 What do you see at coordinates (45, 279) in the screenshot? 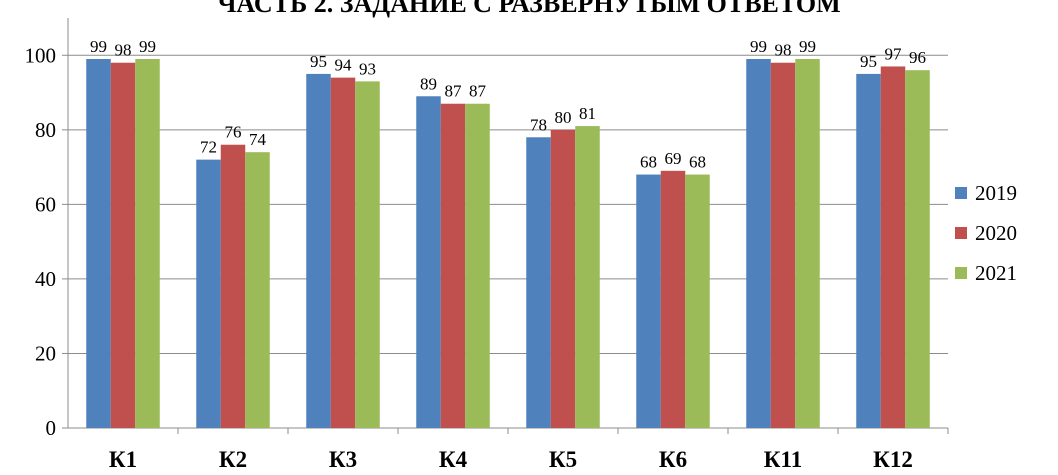
I see `y-tick-label: 40` at bounding box center [45, 279].